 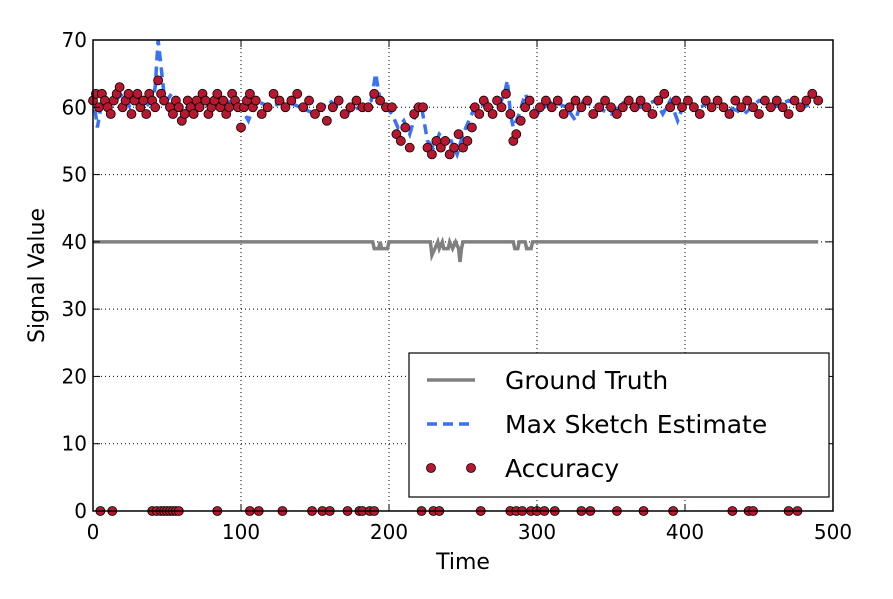 I want to click on legend-box, so click(x=619, y=425).